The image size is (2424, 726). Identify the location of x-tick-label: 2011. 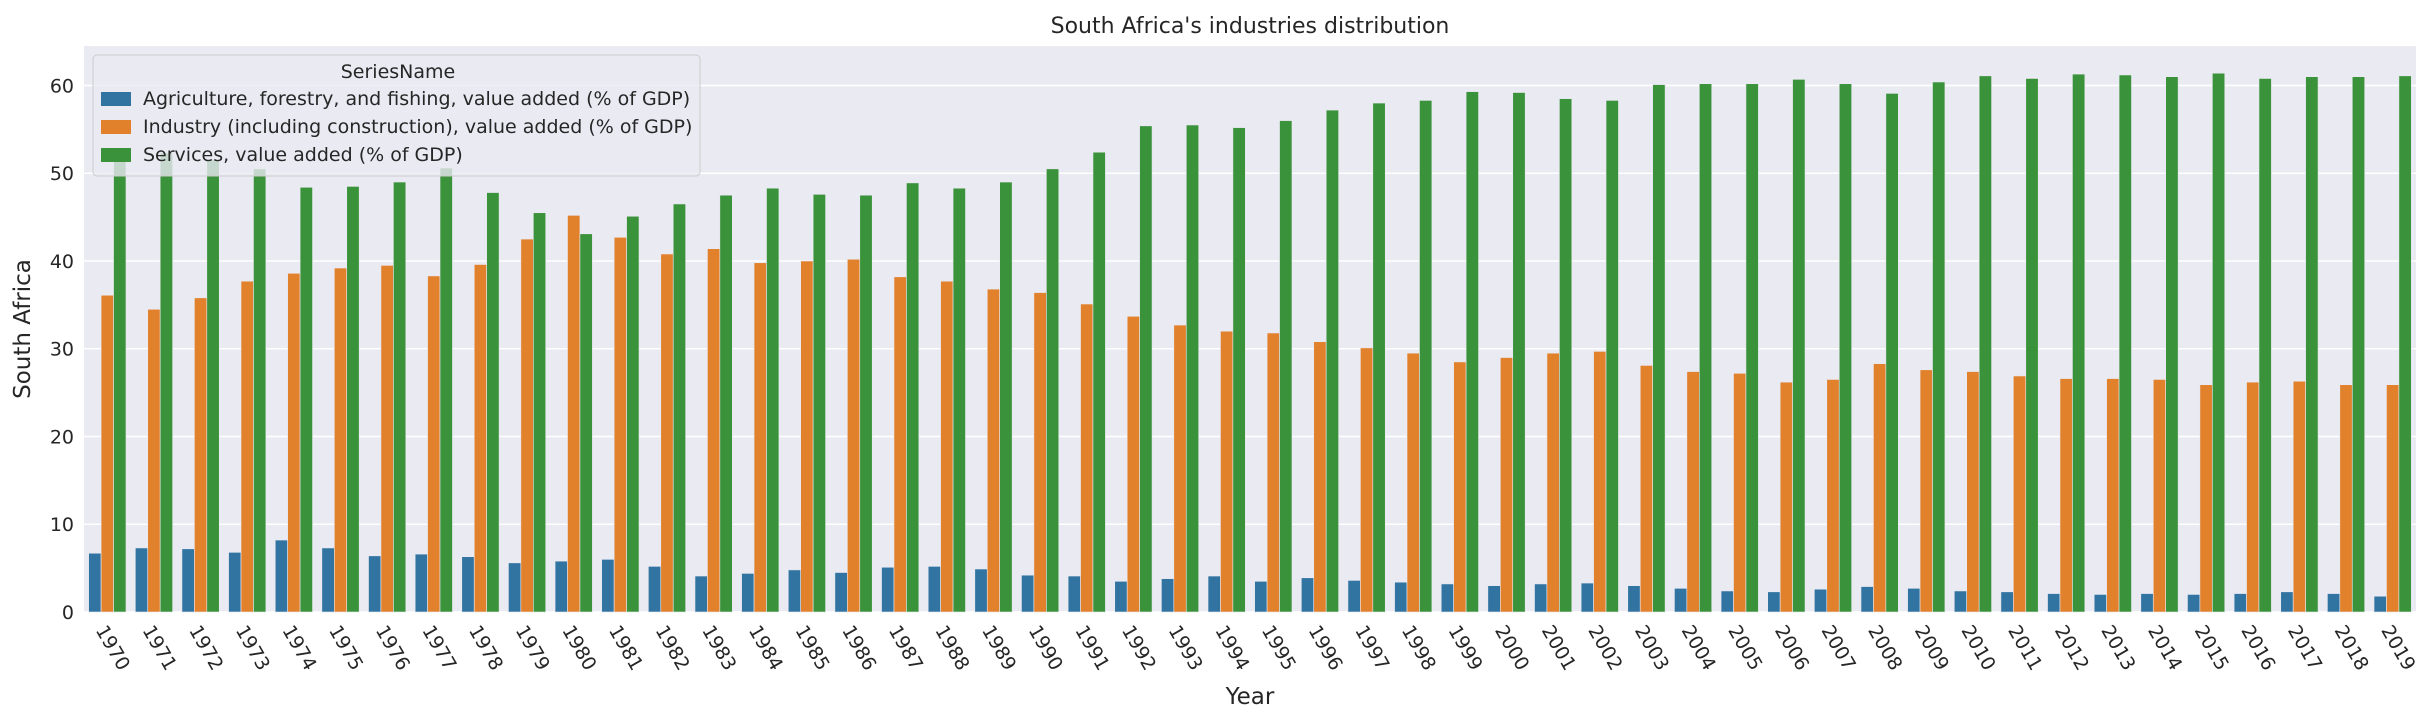
(2024, 648).